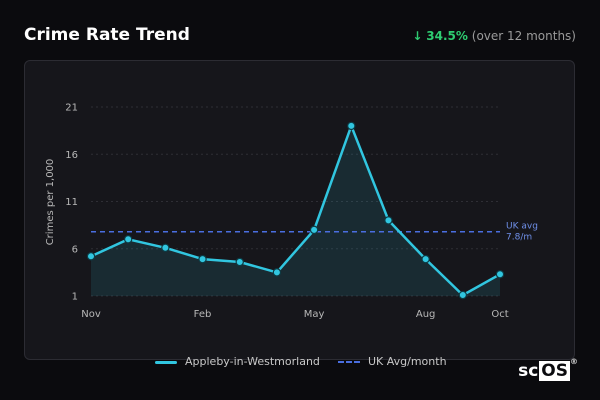 The image size is (600, 400). I want to click on x-tick-label: Nov, so click(91, 314).